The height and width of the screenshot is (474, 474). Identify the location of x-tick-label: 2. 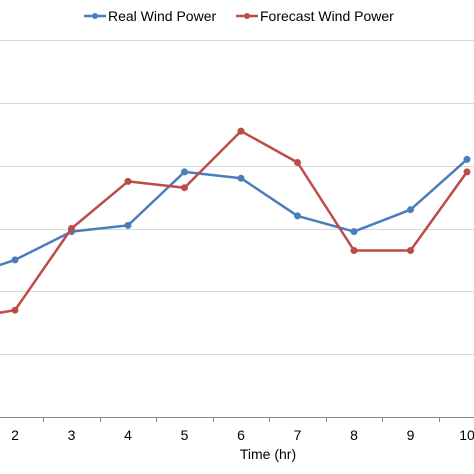
(15, 435).